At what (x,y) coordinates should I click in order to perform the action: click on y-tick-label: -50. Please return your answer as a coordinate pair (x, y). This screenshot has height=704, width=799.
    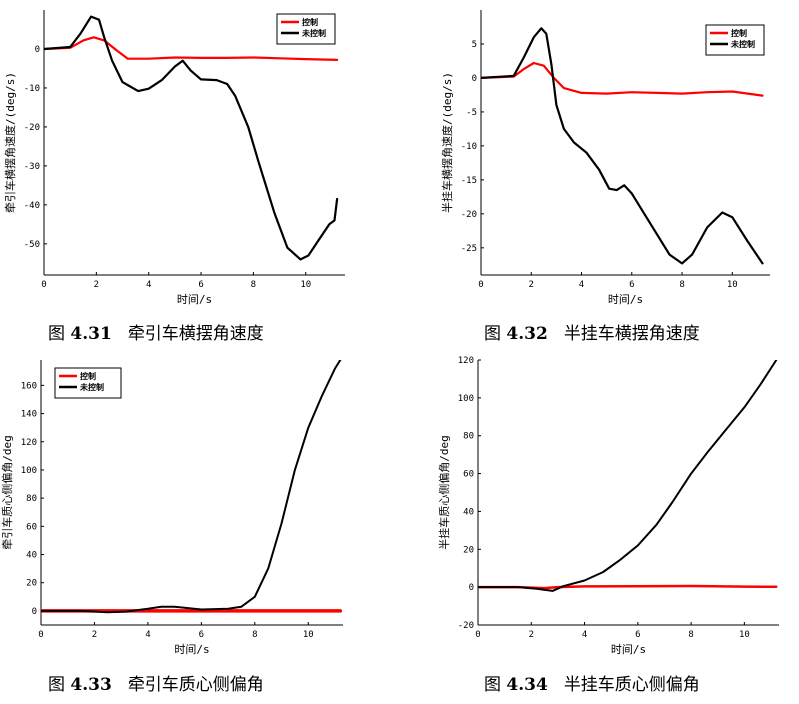
    Looking at the image, I should click on (32, 245).